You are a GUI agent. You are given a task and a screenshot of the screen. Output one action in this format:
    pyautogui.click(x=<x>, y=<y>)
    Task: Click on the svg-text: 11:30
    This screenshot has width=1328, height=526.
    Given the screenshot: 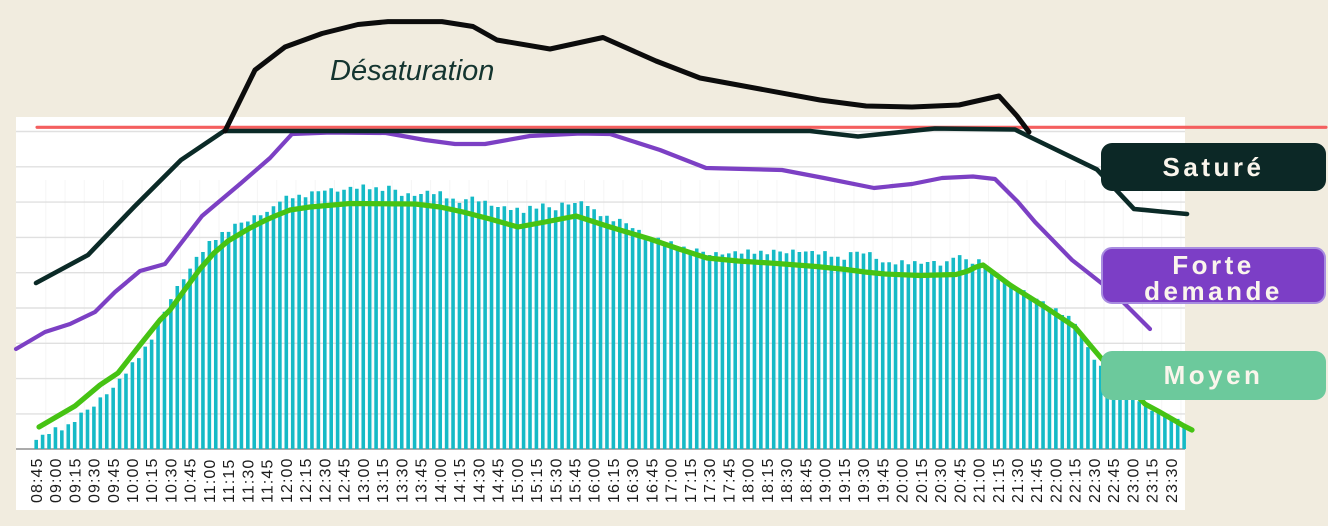 What is the action you would take?
    pyautogui.click(x=248, y=481)
    